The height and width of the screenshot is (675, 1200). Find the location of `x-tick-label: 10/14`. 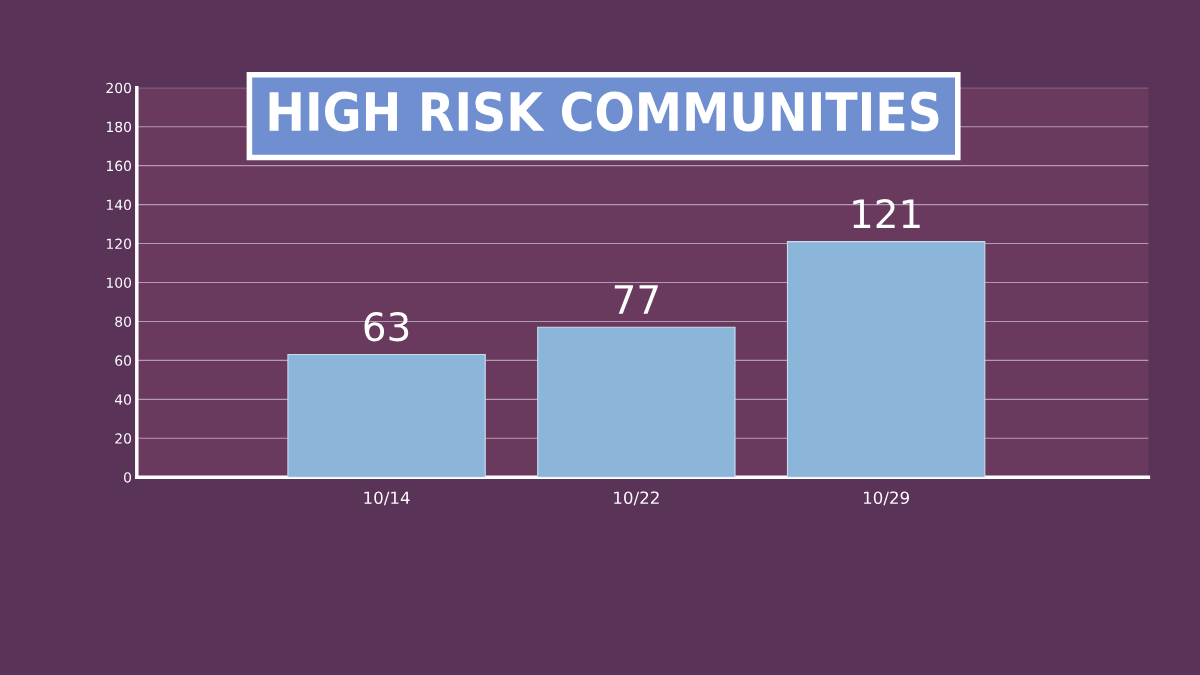

x-tick-label: 10/14 is located at coordinates (387, 498).